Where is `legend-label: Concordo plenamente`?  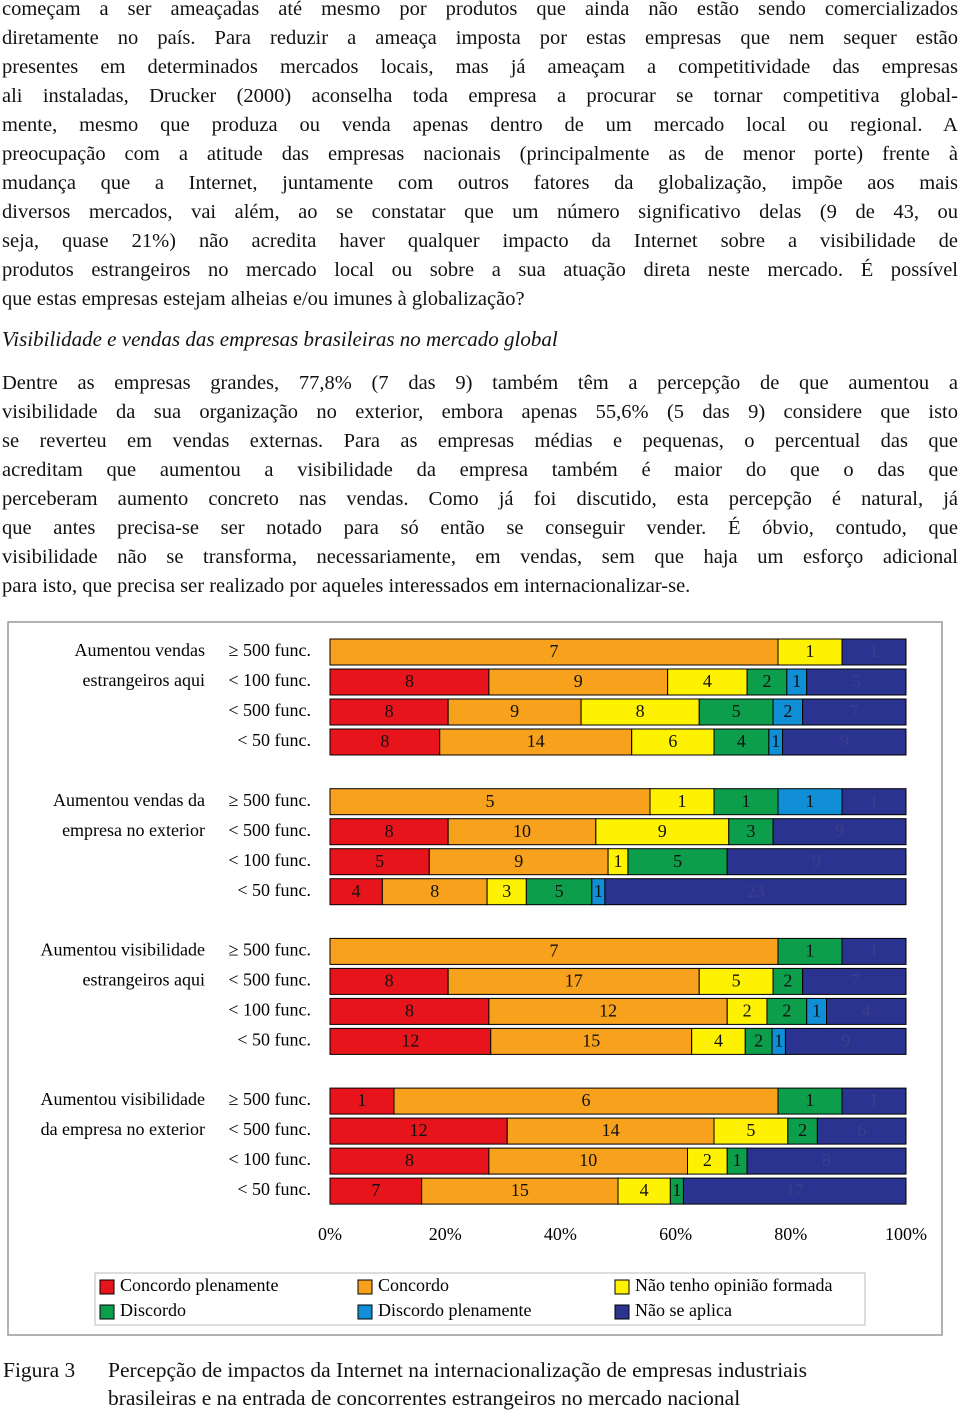 legend-label: Concordo plenamente is located at coordinates (199, 1285).